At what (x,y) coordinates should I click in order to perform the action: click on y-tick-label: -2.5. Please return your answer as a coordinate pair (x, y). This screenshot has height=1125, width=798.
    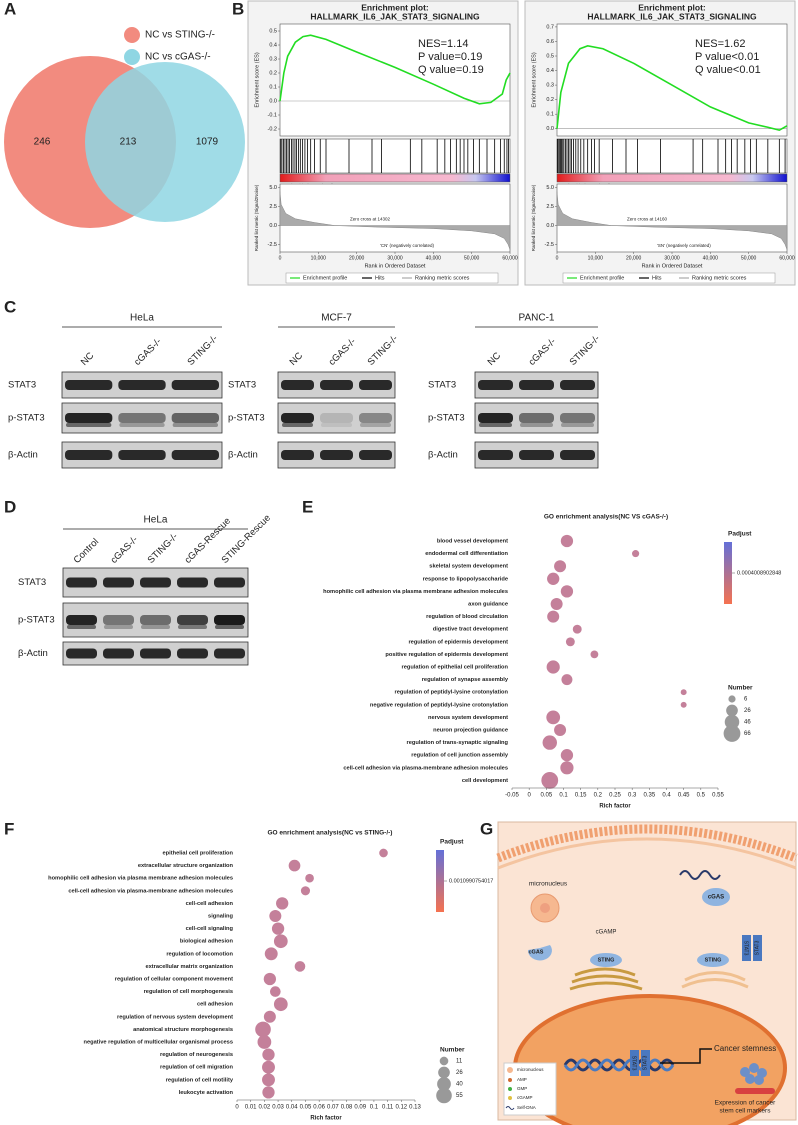
    Looking at the image, I should click on (272, 245).